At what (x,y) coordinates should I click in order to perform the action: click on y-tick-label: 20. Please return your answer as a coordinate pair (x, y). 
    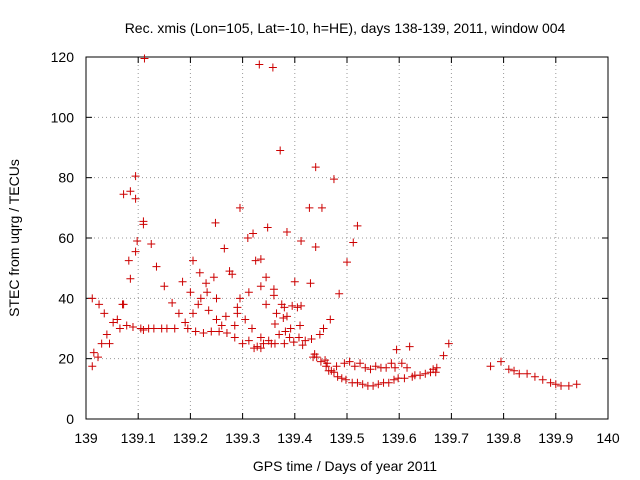
    Looking at the image, I should click on (66, 359).